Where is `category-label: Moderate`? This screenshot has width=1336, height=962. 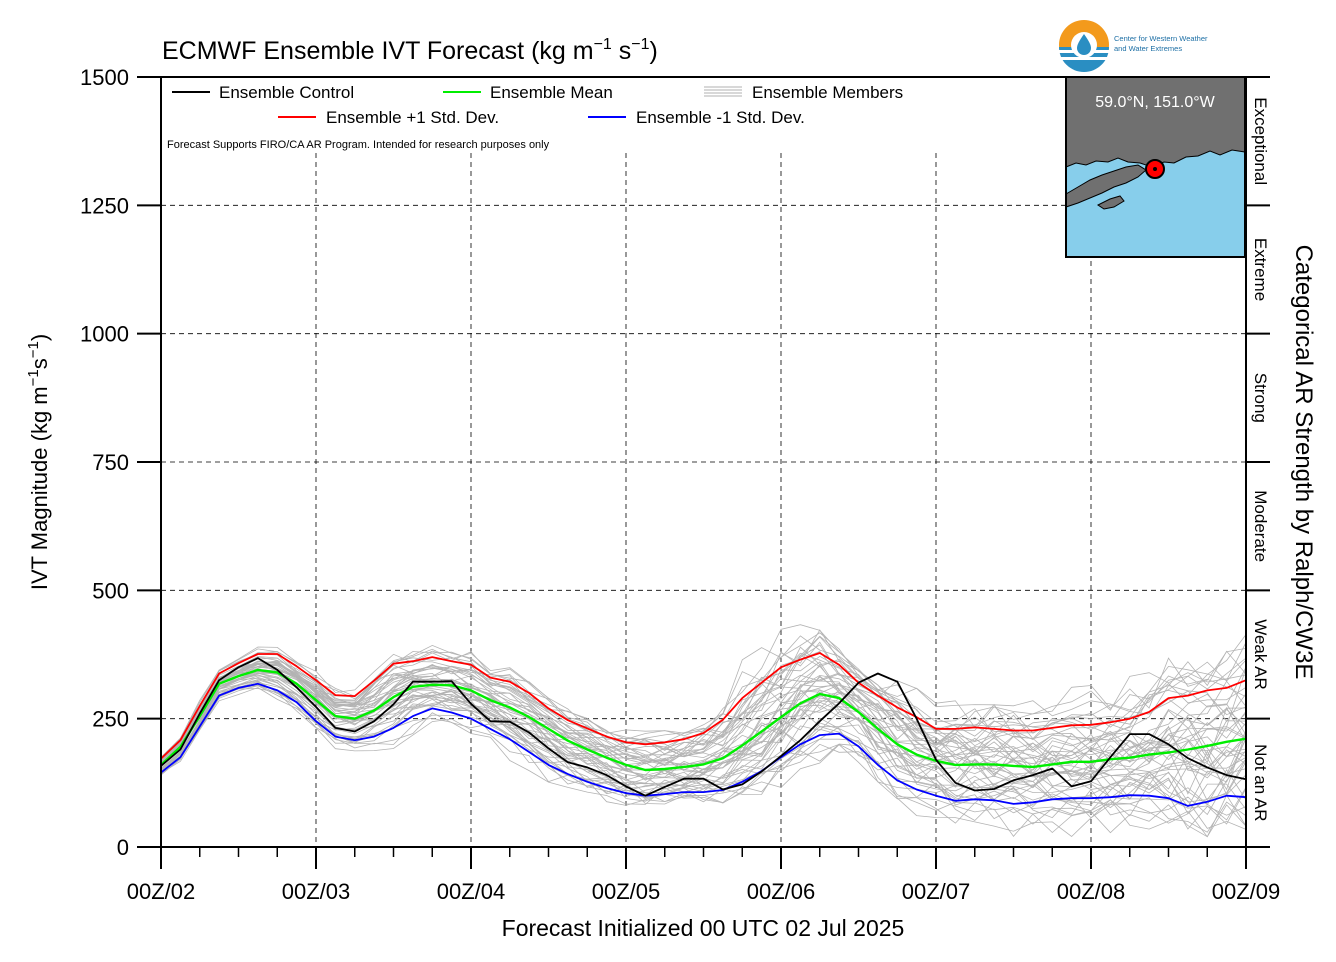
category-label: Moderate is located at coordinates (1260, 526).